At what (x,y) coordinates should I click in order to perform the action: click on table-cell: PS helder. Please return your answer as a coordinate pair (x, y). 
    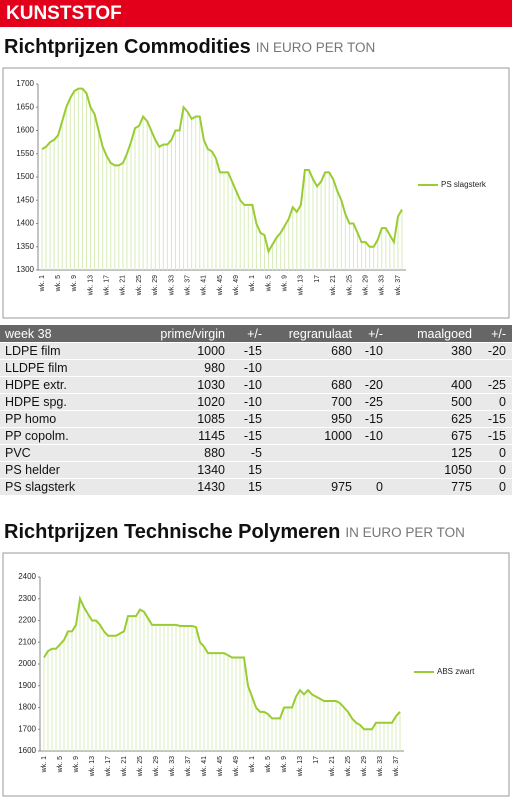
    Looking at the image, I should click on (32, 470).